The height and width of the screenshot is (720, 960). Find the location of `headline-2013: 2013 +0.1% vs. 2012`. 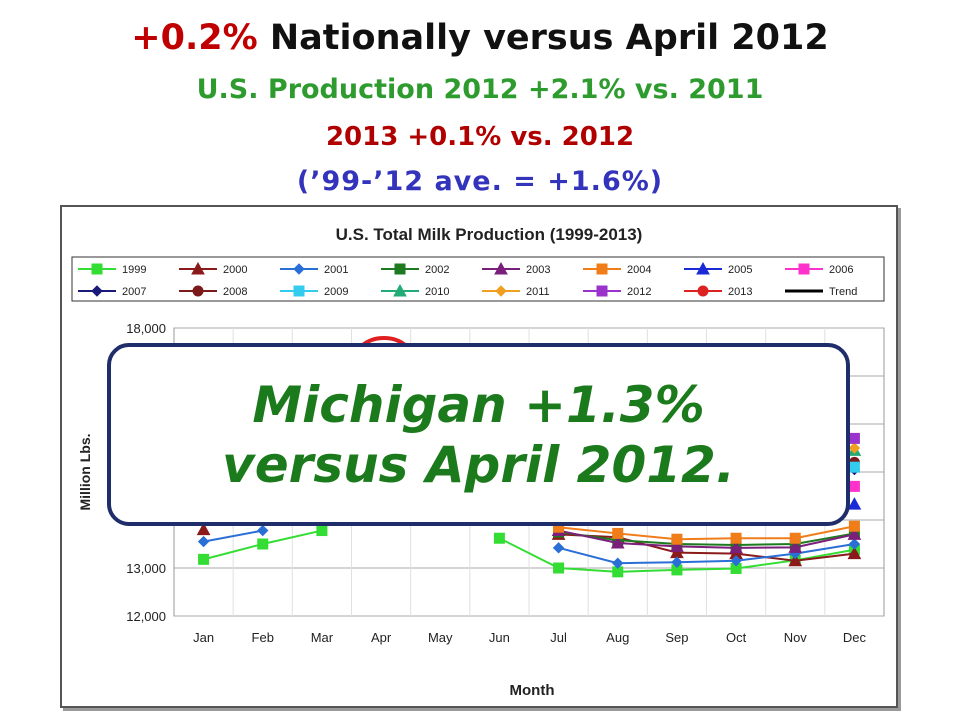

headline-2013: 2013 +0.1% vs. 2012 is located at coordinates (480, 137).